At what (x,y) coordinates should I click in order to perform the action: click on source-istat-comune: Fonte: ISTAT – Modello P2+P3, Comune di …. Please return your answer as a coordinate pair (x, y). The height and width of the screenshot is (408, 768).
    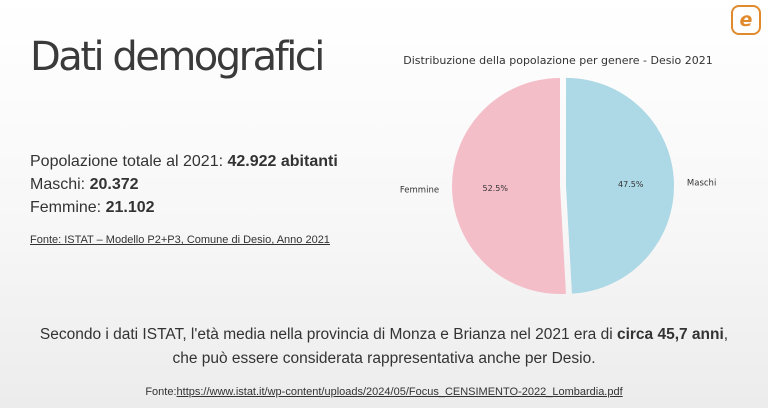
    Looking at the image, I should click on (180, 240).